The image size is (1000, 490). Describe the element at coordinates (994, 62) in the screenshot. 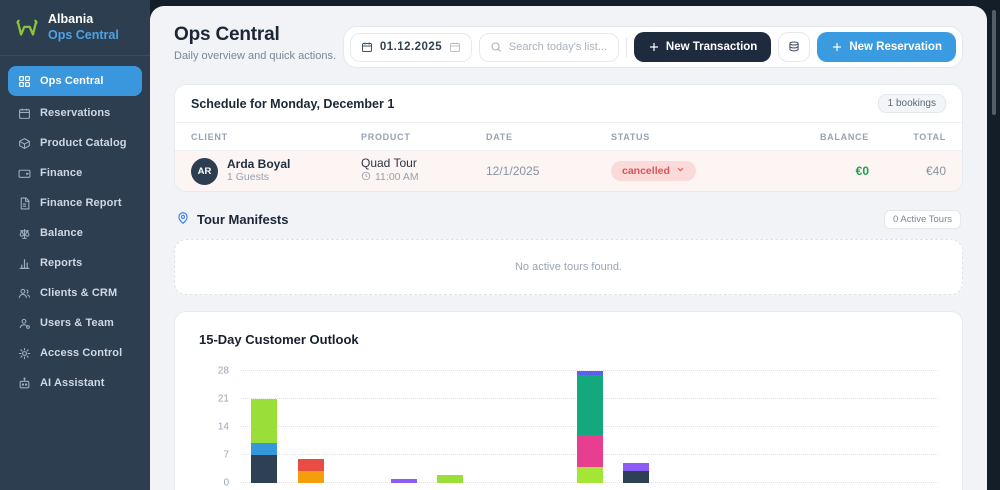

I see `scrollbar-thumb` at that location.